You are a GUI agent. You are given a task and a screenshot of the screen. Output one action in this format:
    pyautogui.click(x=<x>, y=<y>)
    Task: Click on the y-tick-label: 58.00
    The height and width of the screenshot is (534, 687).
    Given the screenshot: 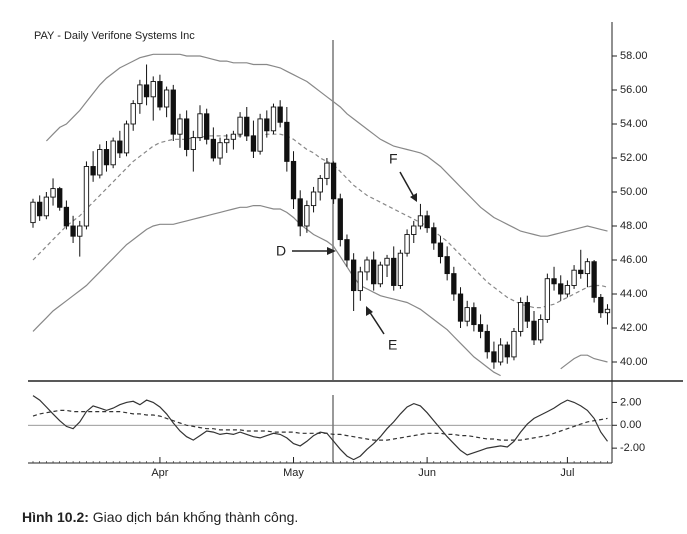 What is the action you would take?
    pyautogui.click(x=634, y=56)
    